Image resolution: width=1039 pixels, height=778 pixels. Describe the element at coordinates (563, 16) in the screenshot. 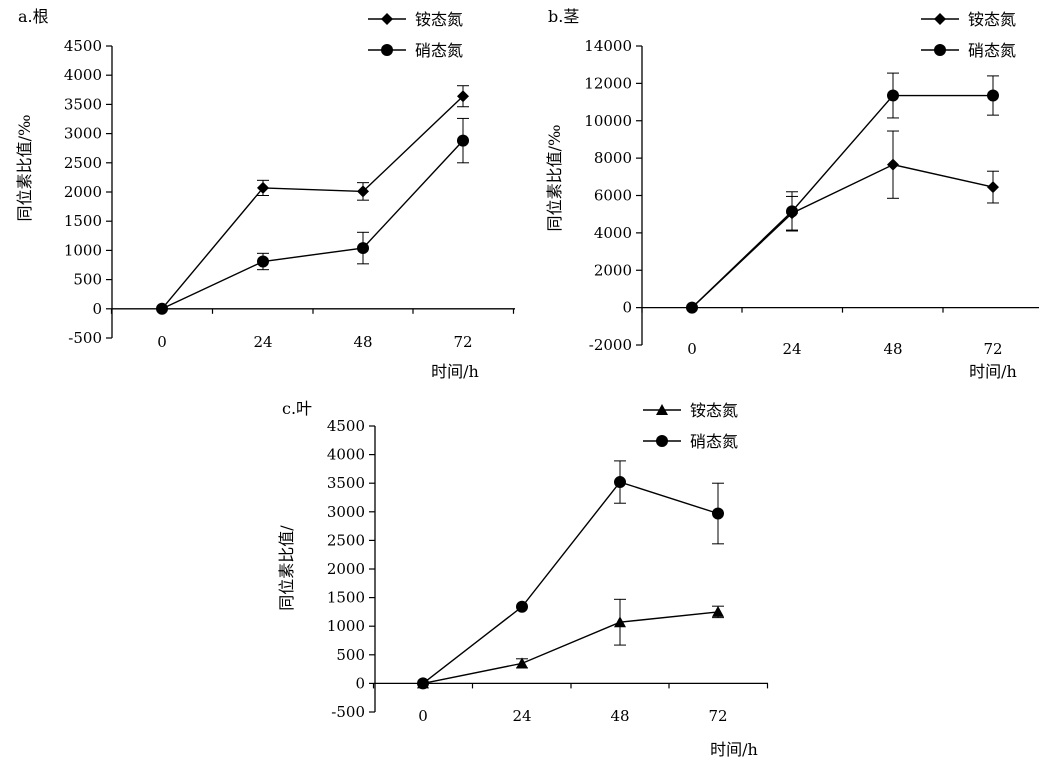

I see `panel-title: b.茎` at that location.